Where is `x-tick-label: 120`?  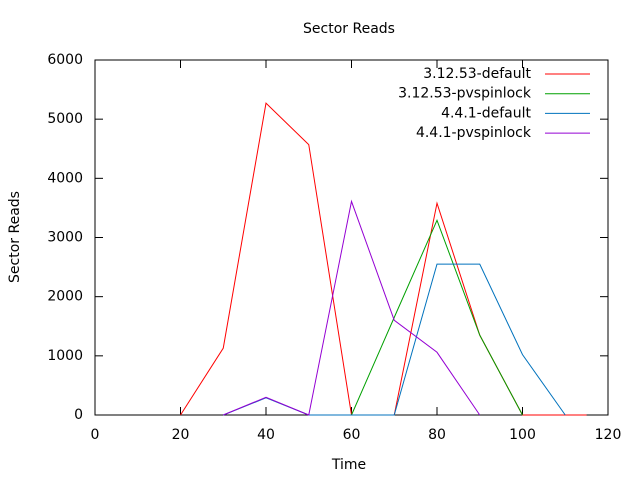
x-tick-label: 120 is located at coordinates (608, 435).